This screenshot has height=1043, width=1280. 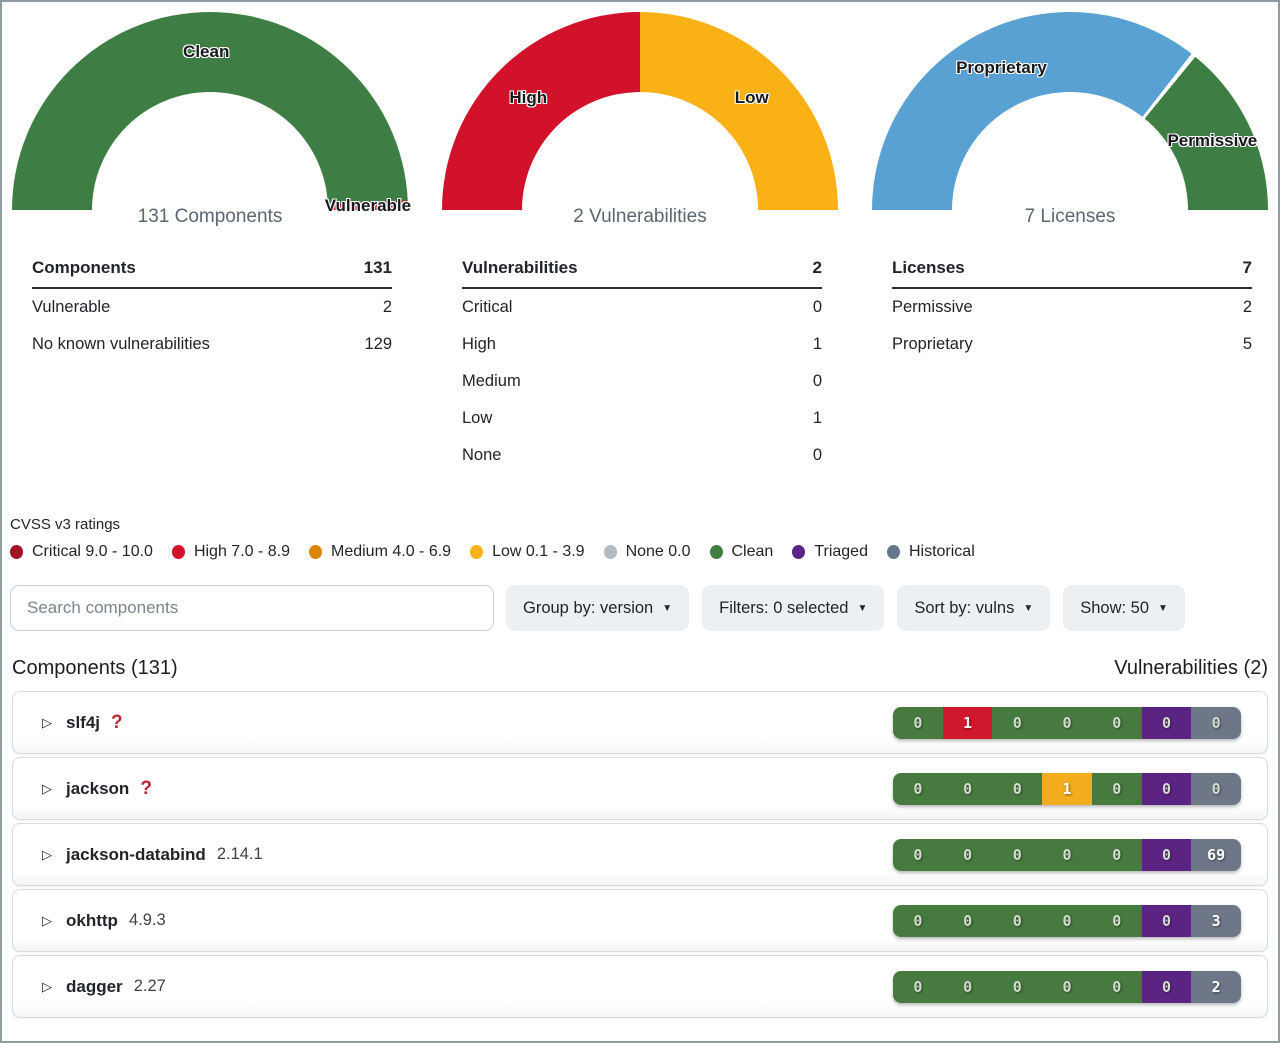 What do you see at coordinates (147, 920) in the screenshot?
I see `component-version: 4.9.3` at bounding box center [147, 920].